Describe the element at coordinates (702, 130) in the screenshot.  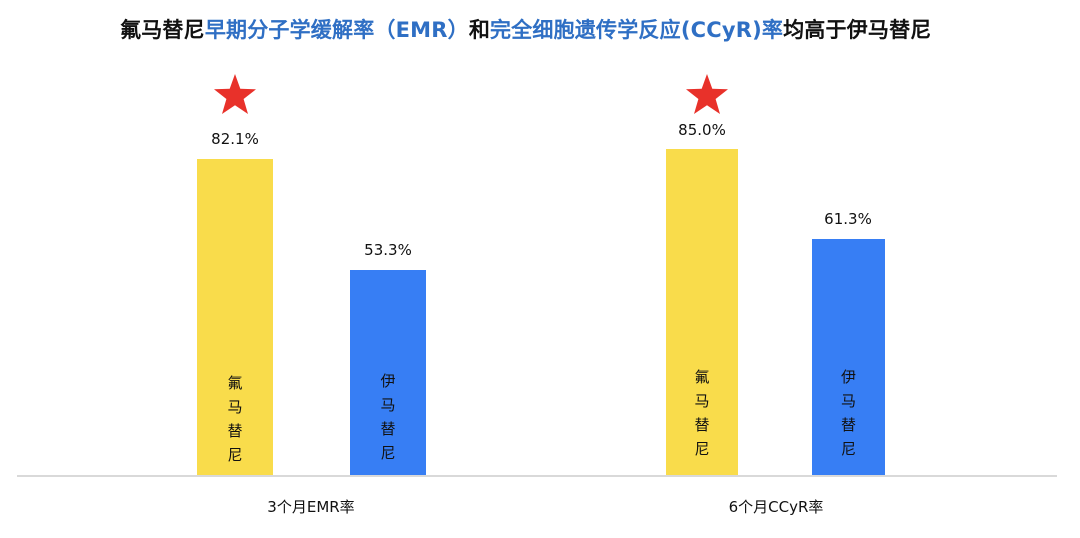
I see `value-label-flumatinib-ccyr: 85.0%` at that location.